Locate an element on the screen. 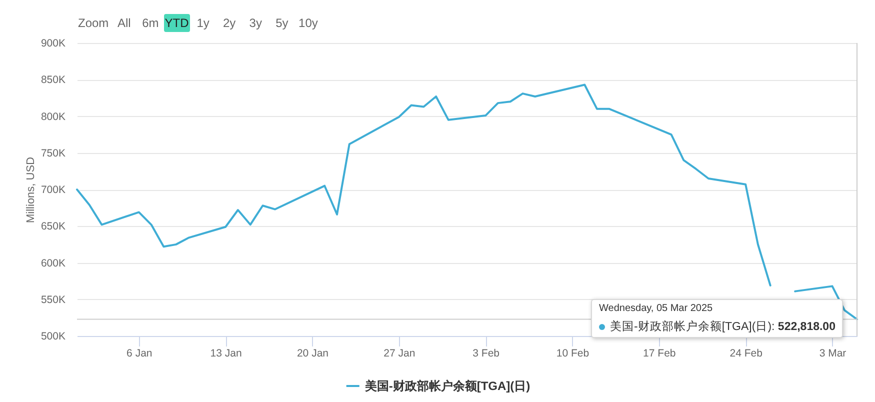 This screenshot has height=402, width=875. y-tick-label: 650K is located at coordinates (53, 226).